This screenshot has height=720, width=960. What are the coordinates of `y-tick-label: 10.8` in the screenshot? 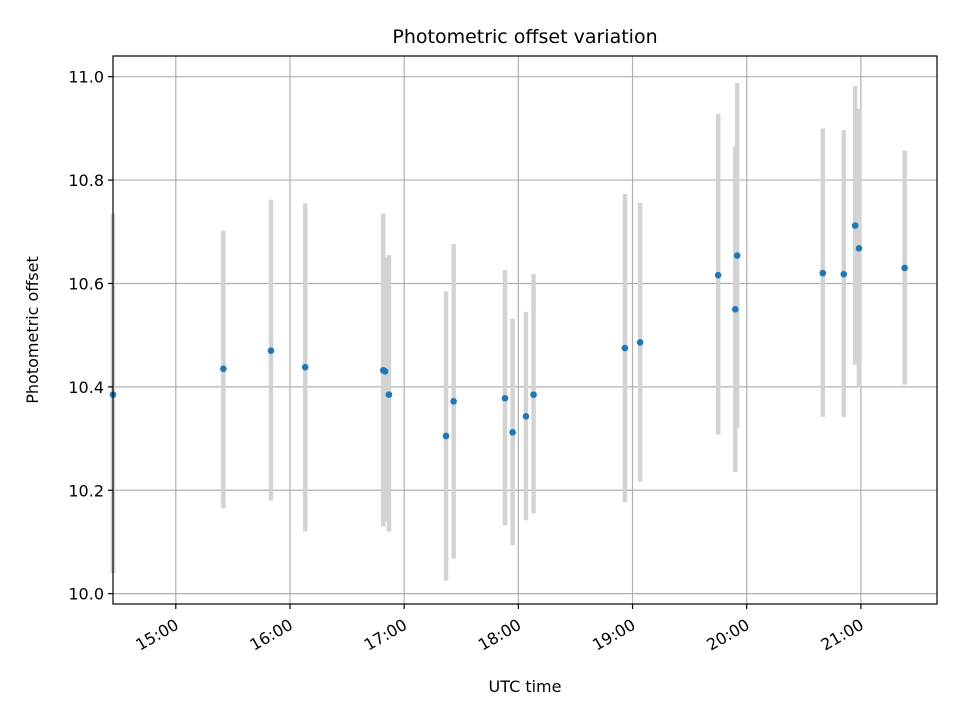 It's located at (86, 180).